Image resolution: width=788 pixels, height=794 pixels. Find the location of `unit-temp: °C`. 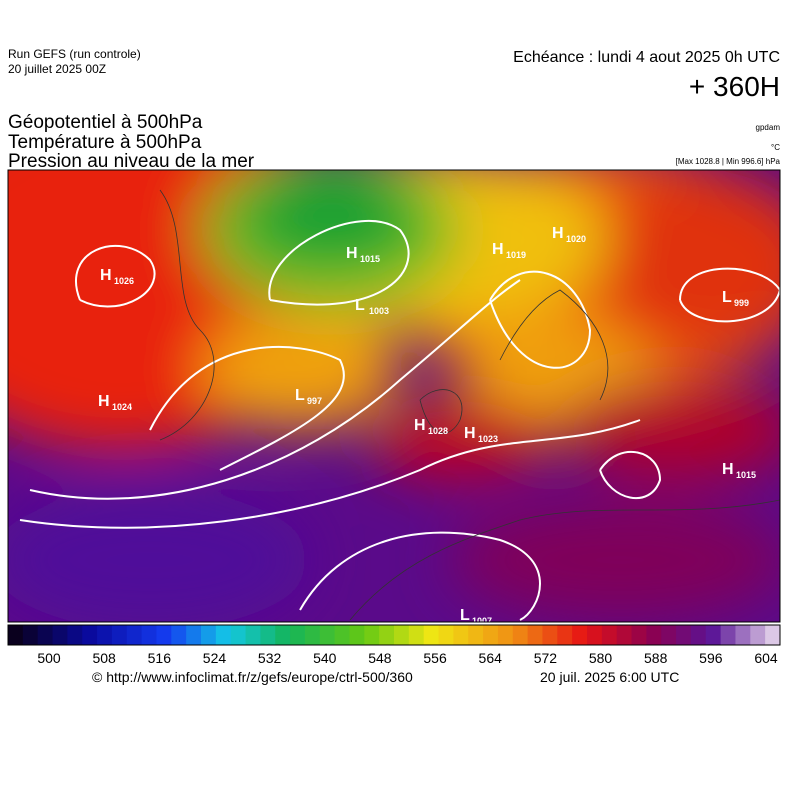

unit-temp: °C is located at coordinates (775, 147).